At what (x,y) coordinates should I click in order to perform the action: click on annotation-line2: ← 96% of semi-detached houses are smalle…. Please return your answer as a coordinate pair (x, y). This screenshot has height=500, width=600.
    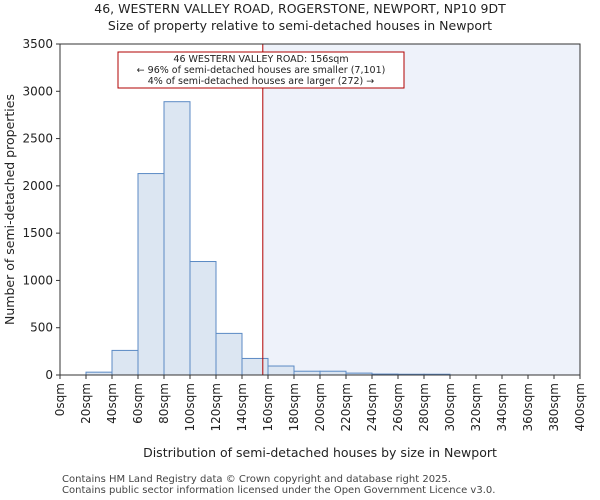
    Looking at the image, I should click on (261, 70).